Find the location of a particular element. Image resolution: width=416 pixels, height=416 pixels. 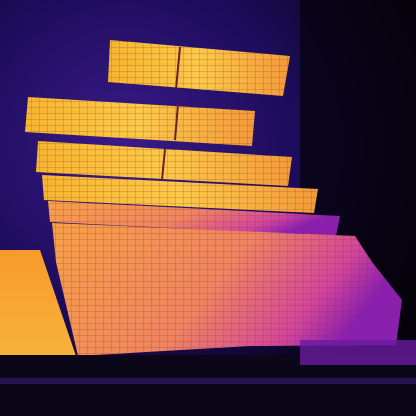

warm-strip is located at coordinates (358, 352).